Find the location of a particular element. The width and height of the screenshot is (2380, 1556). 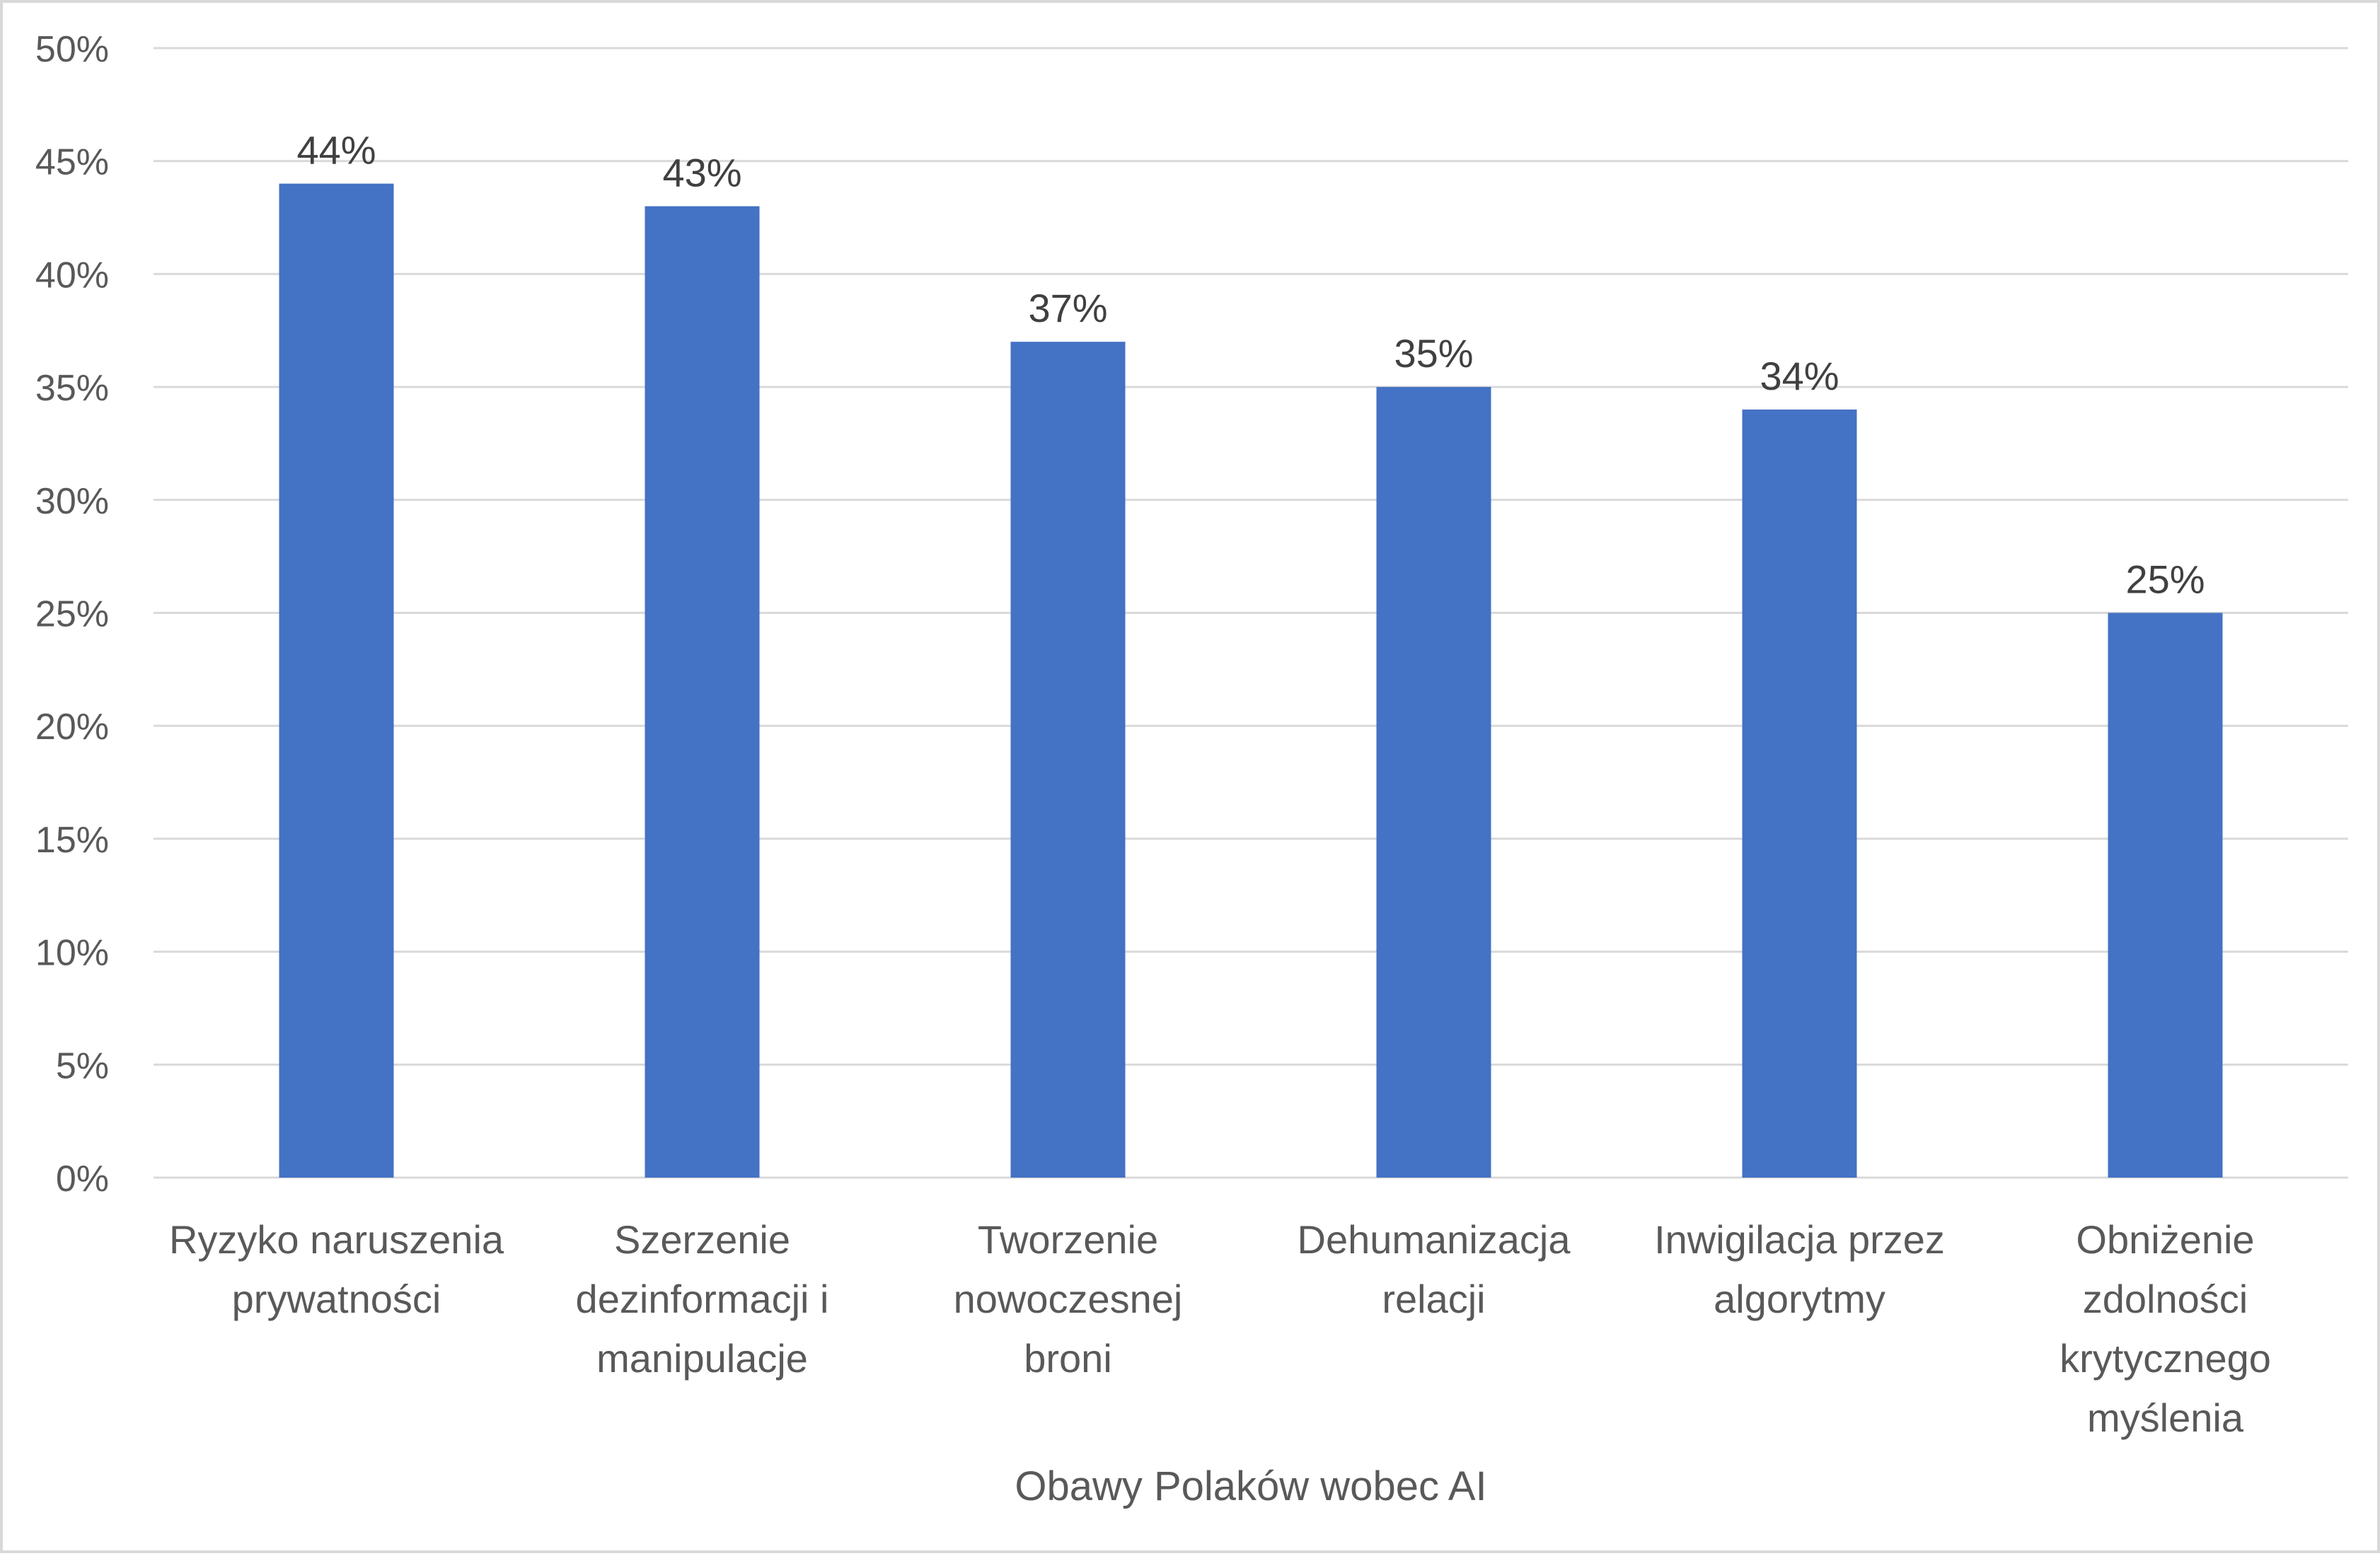

x-category-label: Tworzenie is located at coordinates (1068, 1239).